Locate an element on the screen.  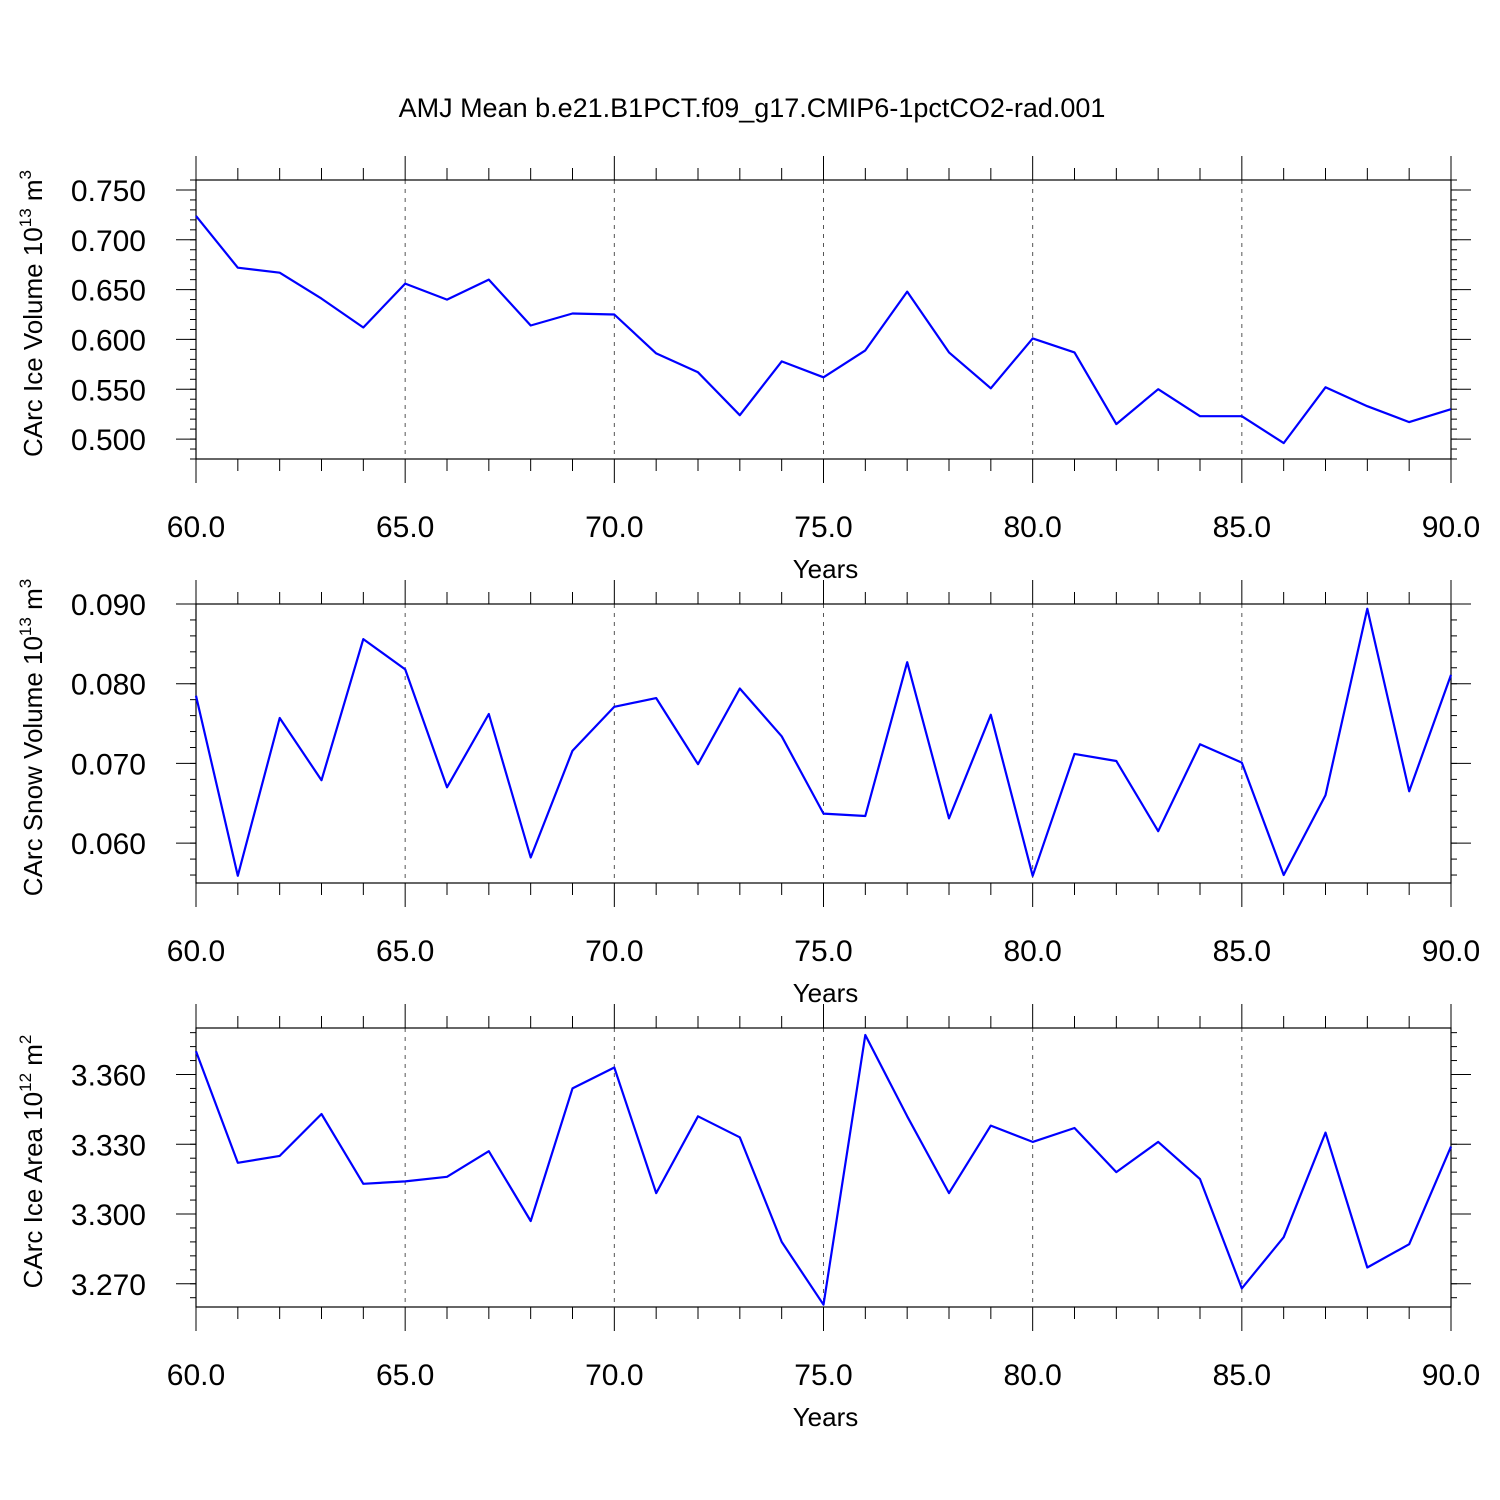
y-tick-label: 3.330 is located at coordinates (108, 1145).